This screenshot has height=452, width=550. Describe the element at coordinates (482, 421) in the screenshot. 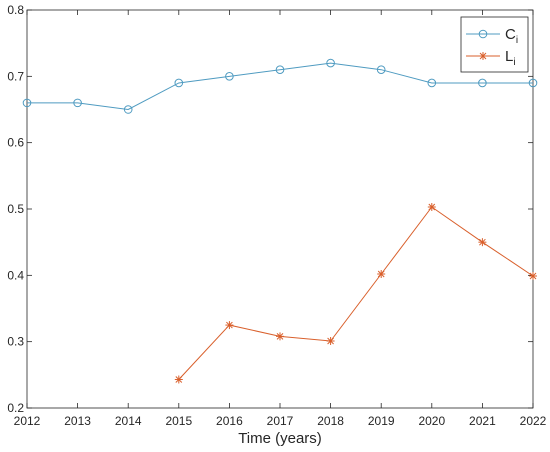

I see `x-tick-label: 2021` at that location.